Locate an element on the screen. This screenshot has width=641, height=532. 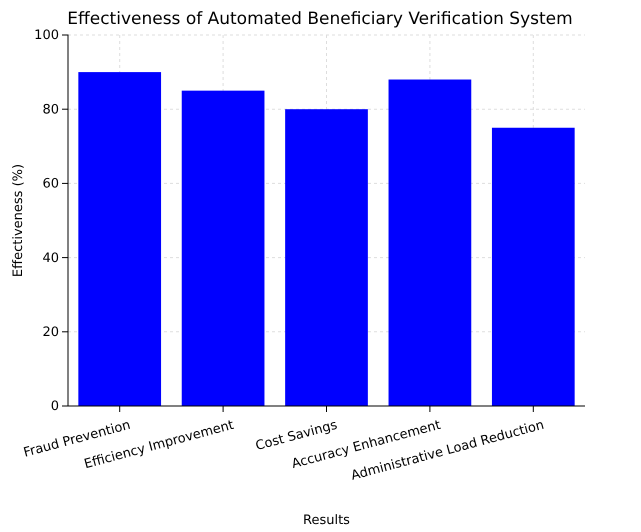
y-tick-label: 60 is located at coordinates (50, 184).